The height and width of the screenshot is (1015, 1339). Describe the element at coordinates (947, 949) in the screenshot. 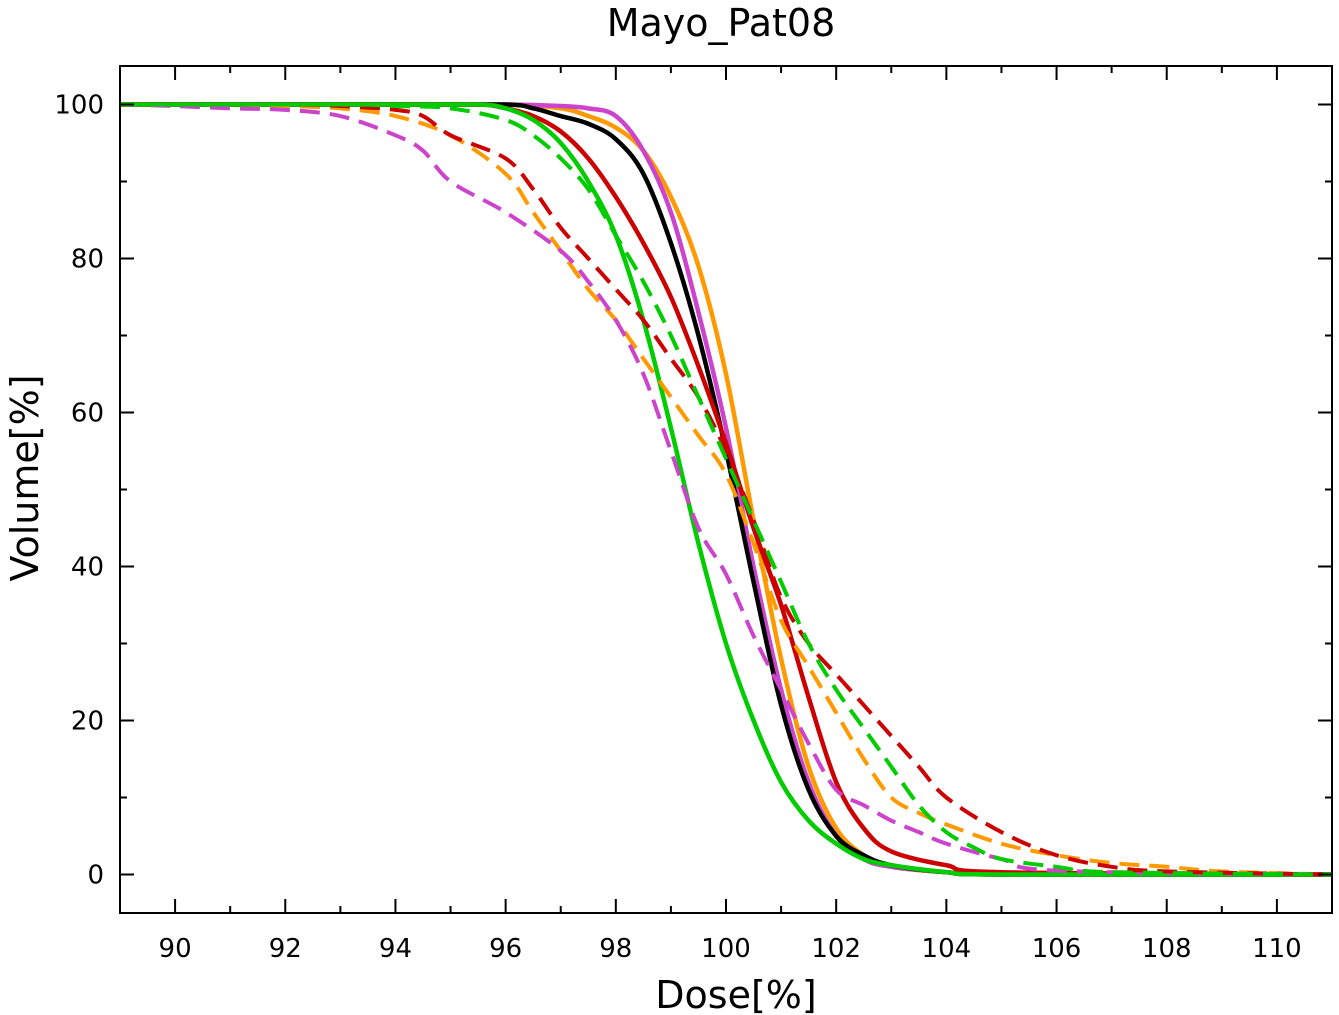

I see `x-tick-label: 104` at that location.